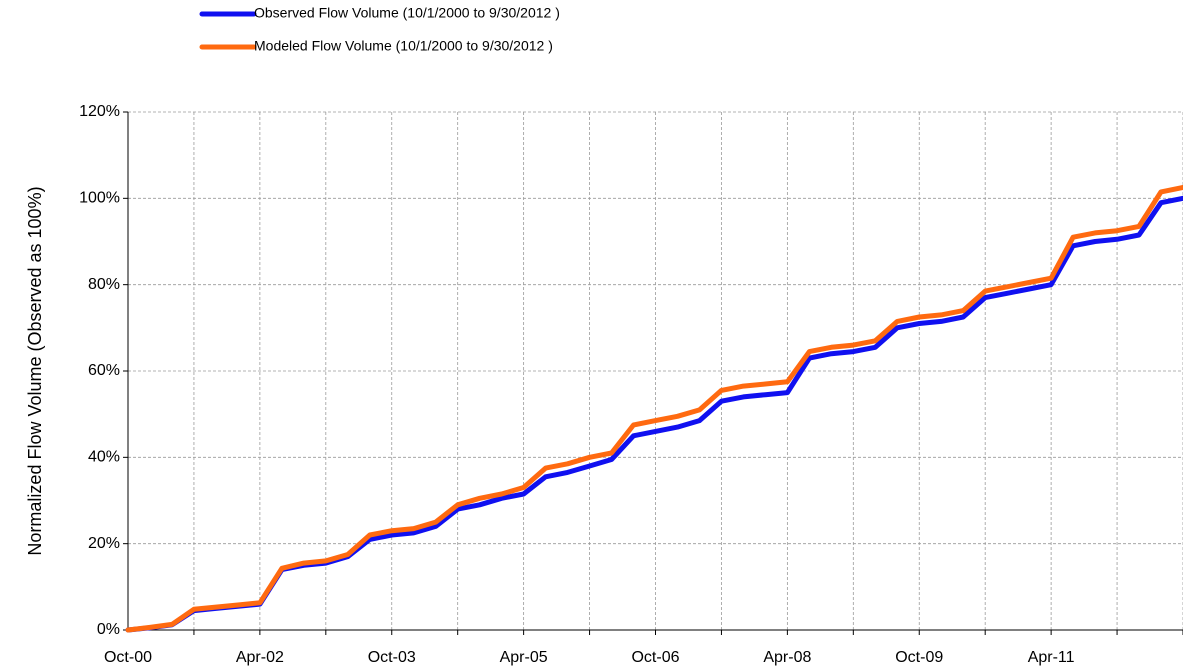  Describe the element at coordinates (260, 657) in the screenshot. I see `x-tick-label: Apr-02` at that location.